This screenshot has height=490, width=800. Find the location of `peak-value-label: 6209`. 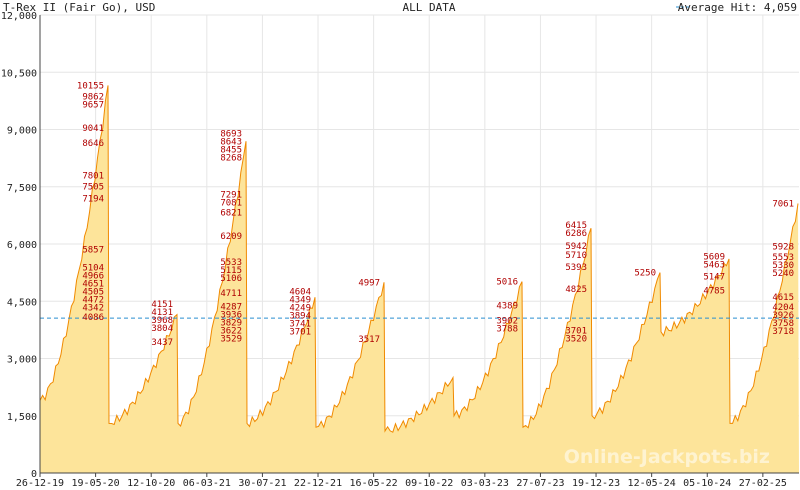

peak-value-label: 6209 is located at coordinates (231, 237).